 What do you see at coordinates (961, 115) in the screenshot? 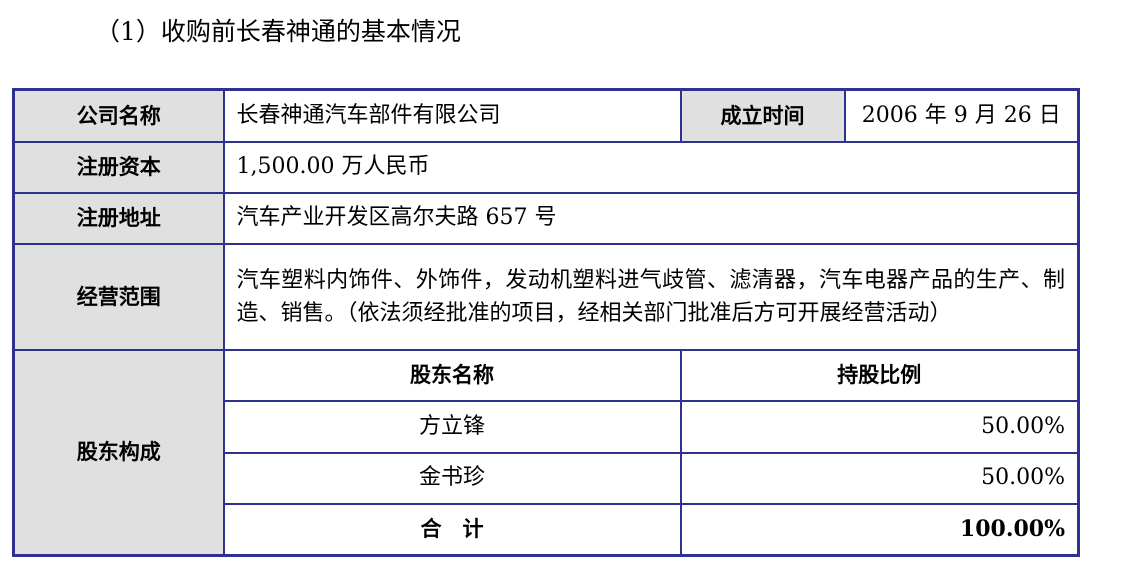
I see `founded-date: 2006 年 9 月 26 日` at bounding box center [961, 115].